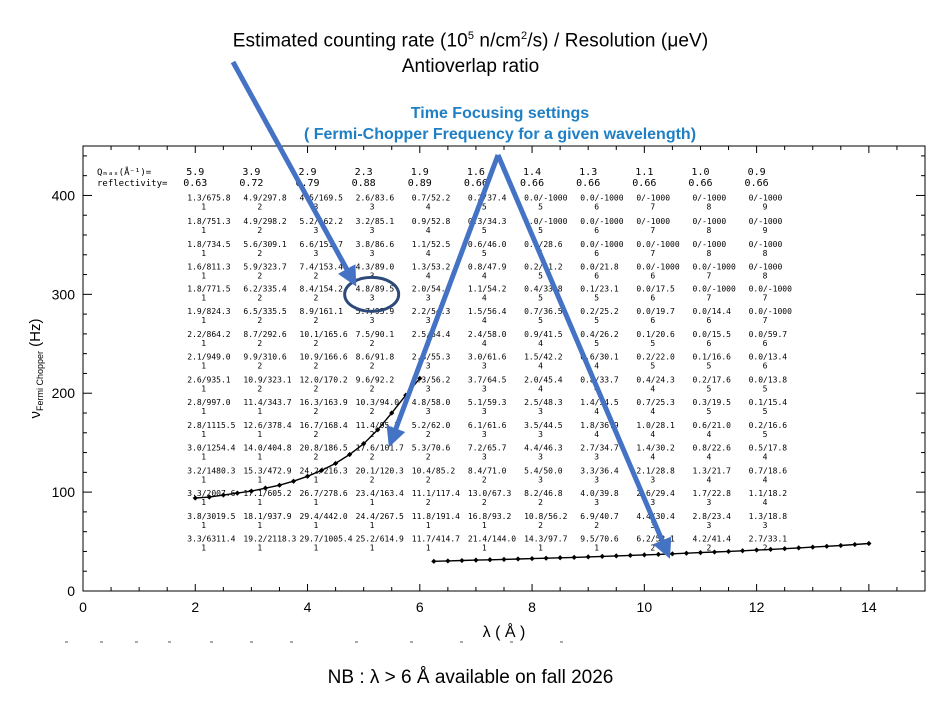 This screenshot has width=941, height=702. What do you see at coordinates (700, 172) in the screenshot?
I see `qmax-value: 1.0` at bounding box center [700, 172].